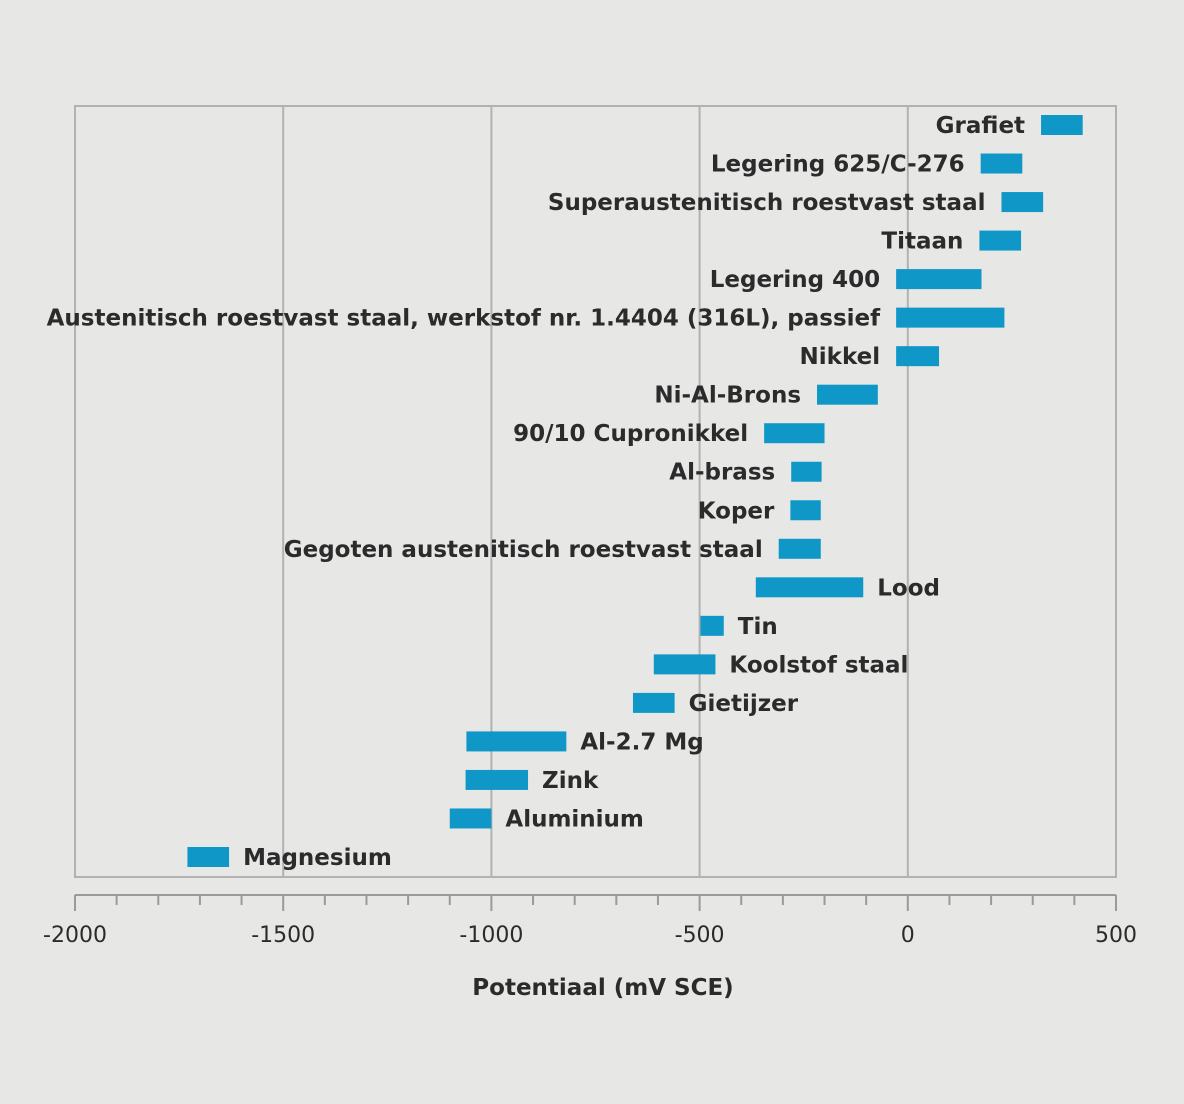 This screenshot has width=1184, height=1104. I want to click on bar-label: Legering 625/C-276, so click(838, 165).